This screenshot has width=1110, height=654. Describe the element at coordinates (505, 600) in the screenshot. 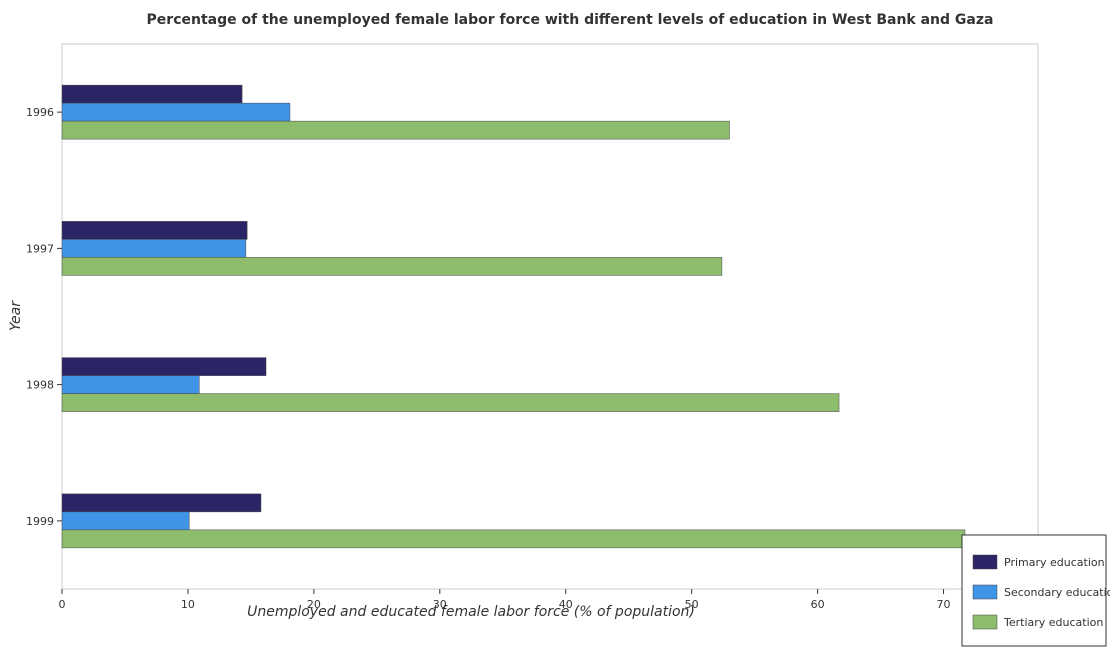

I see `x-axis: 0 10 20 30 40 50 60 70` at that location.